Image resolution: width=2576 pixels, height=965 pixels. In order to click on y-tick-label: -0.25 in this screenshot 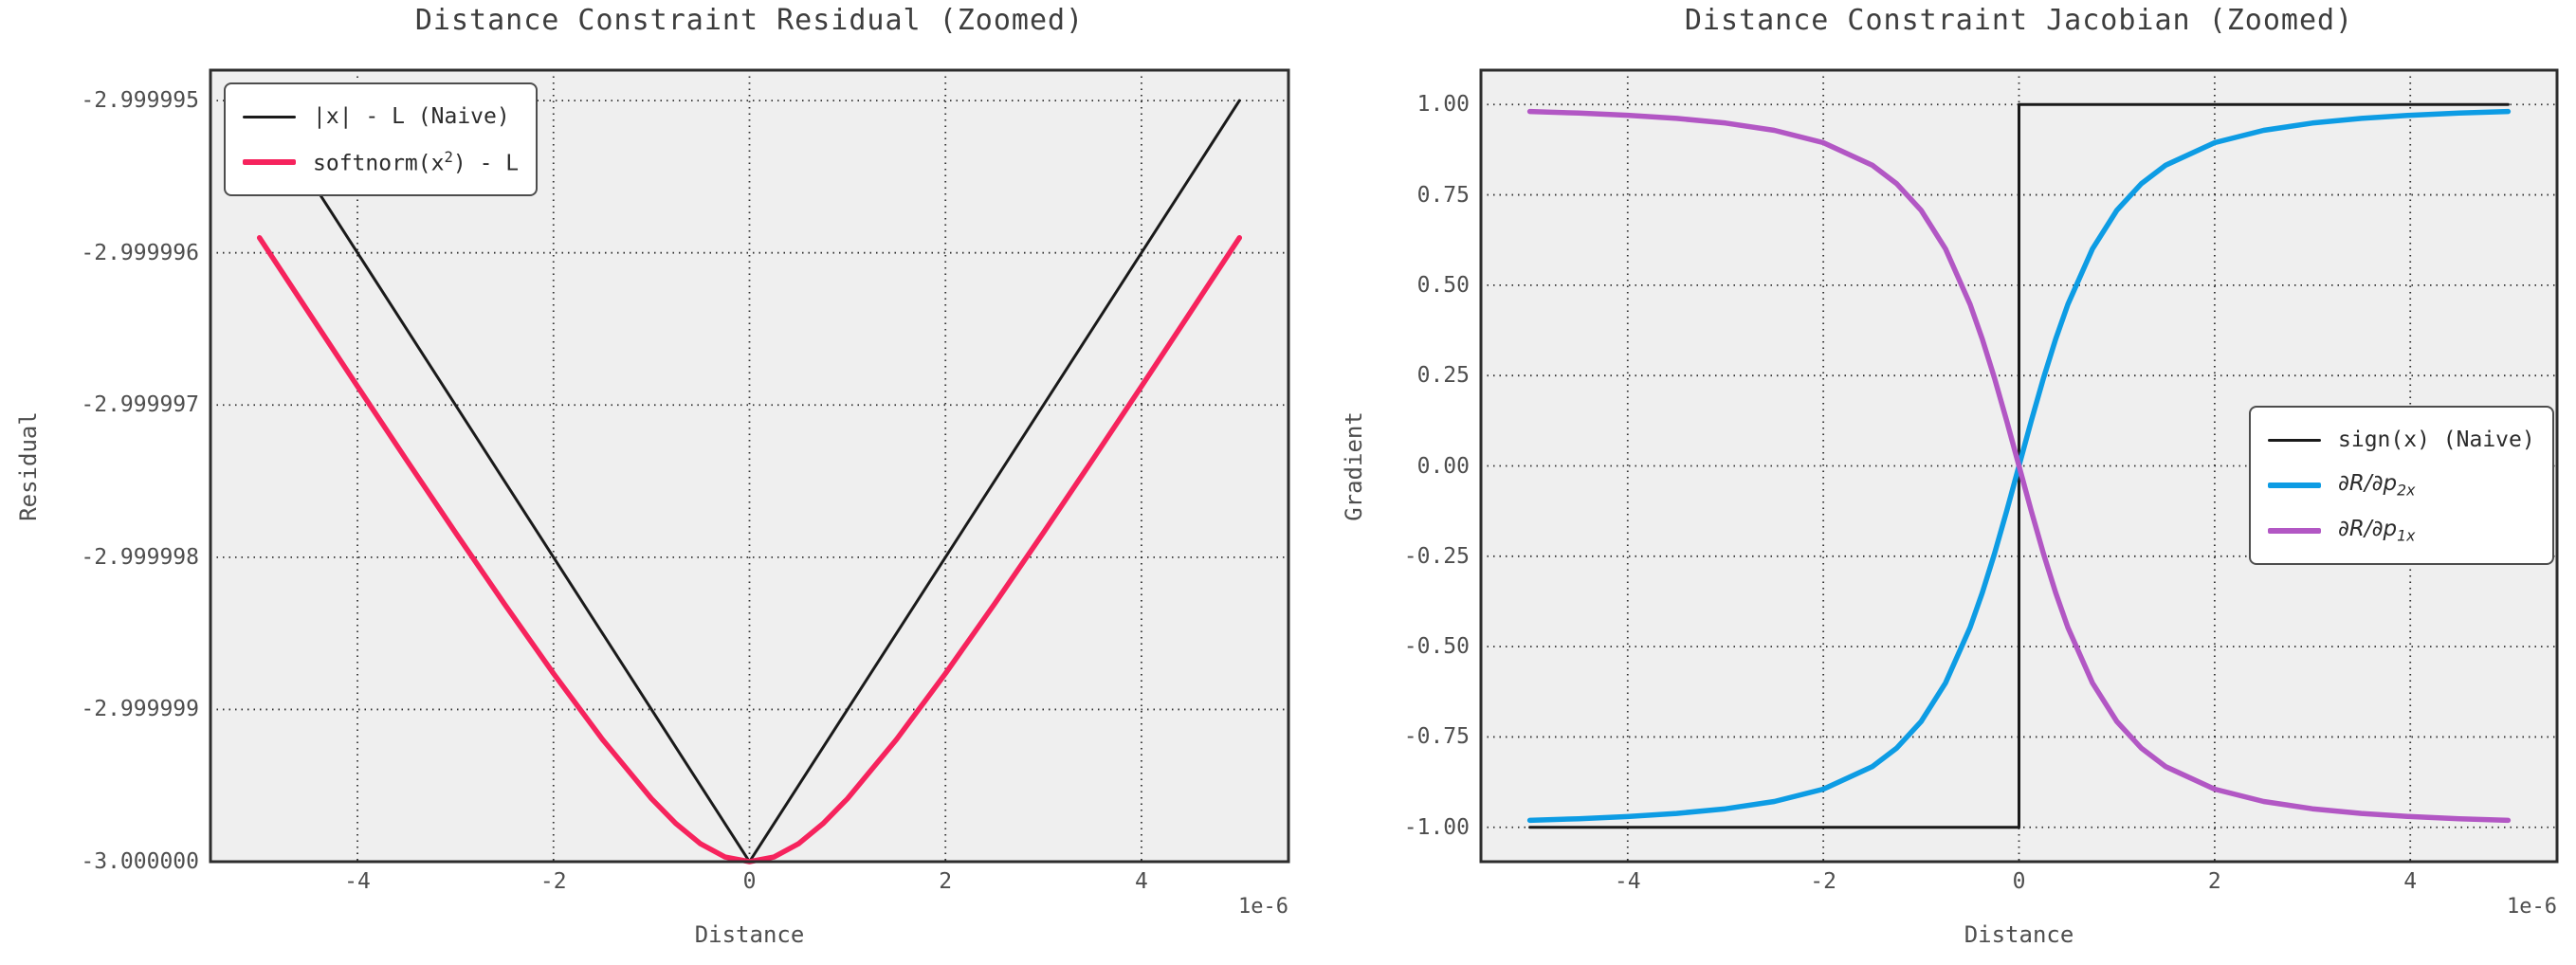, I will do `click(1436, 556)`.